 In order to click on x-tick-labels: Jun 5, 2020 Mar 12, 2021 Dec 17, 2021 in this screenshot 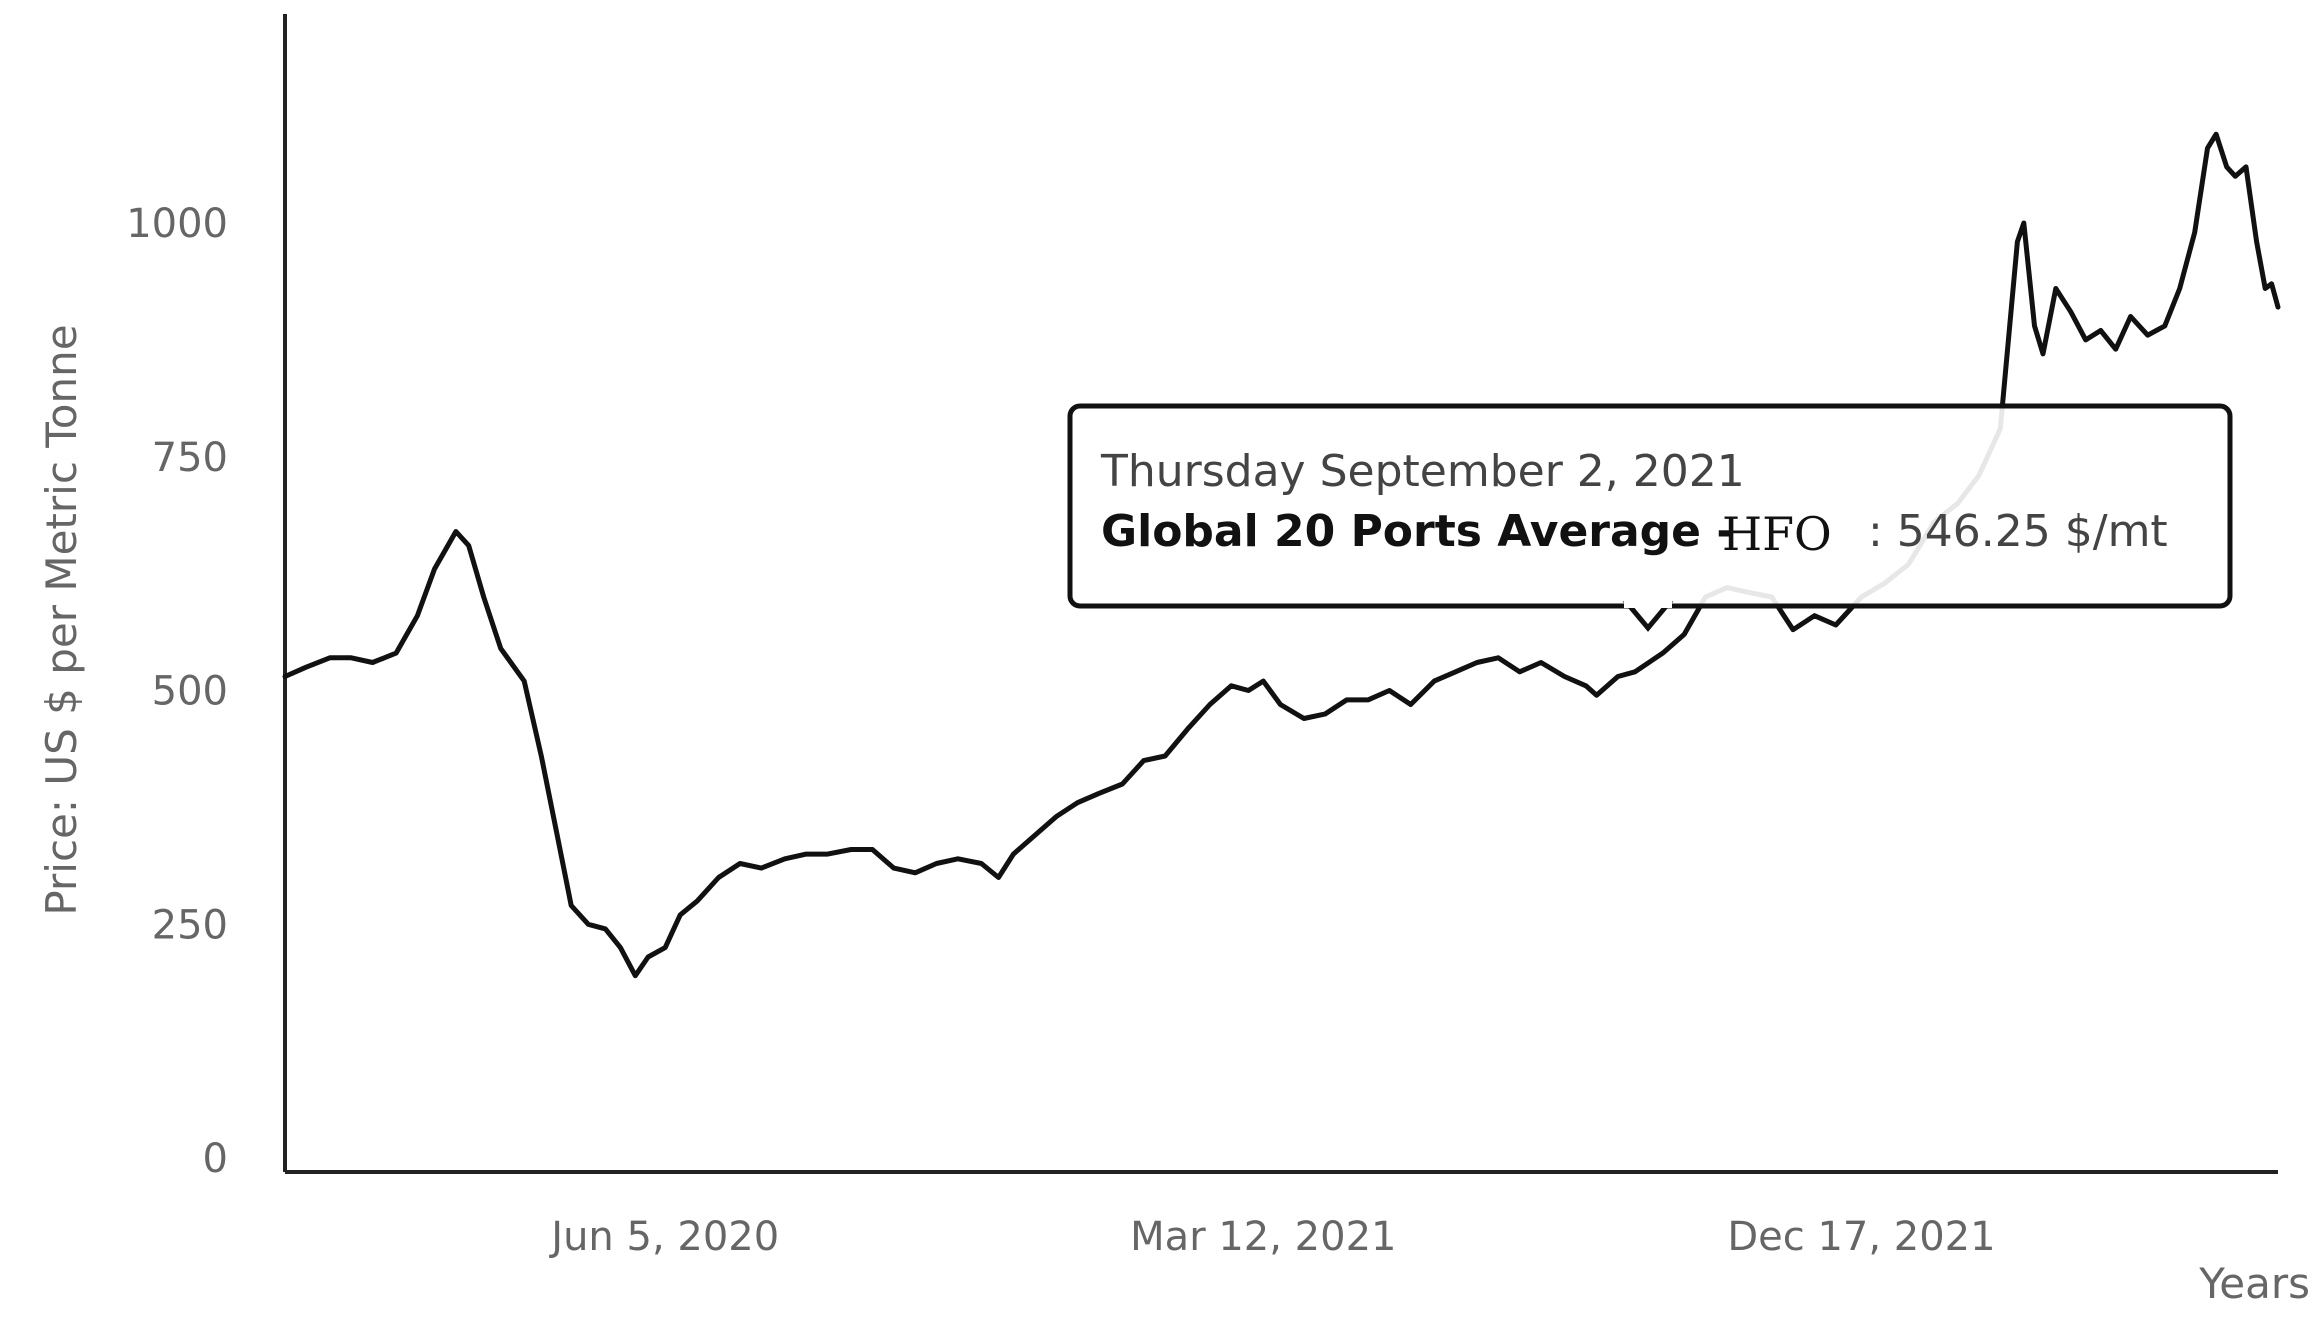, I will do `click(1271, 1237)`.